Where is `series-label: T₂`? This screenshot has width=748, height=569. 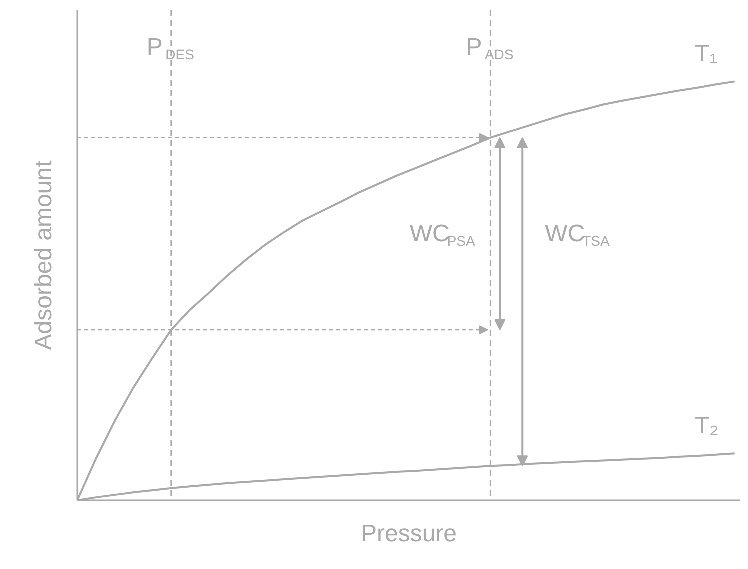 series-label: T₂ is located at coordinates (706, 426).